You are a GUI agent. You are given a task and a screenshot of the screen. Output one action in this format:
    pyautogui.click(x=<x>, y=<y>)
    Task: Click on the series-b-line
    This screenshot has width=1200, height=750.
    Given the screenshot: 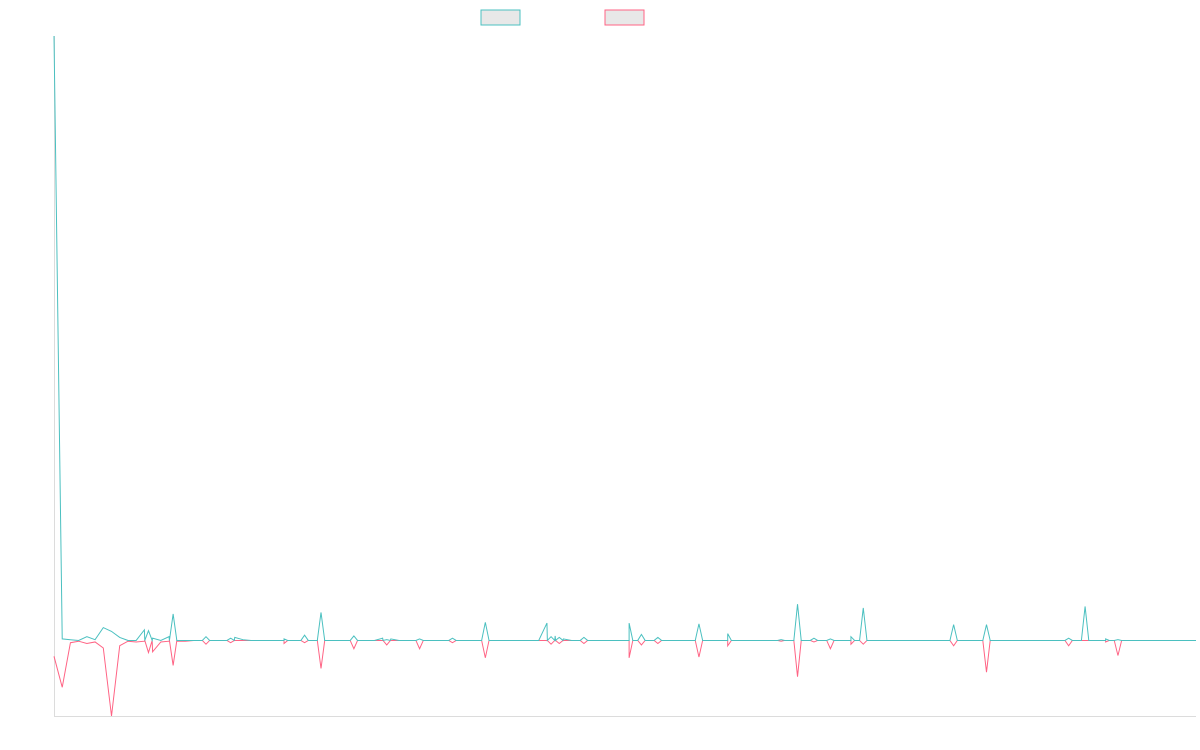 What is the action you would take?
    pyautogui.click(x=624, y=677)
    